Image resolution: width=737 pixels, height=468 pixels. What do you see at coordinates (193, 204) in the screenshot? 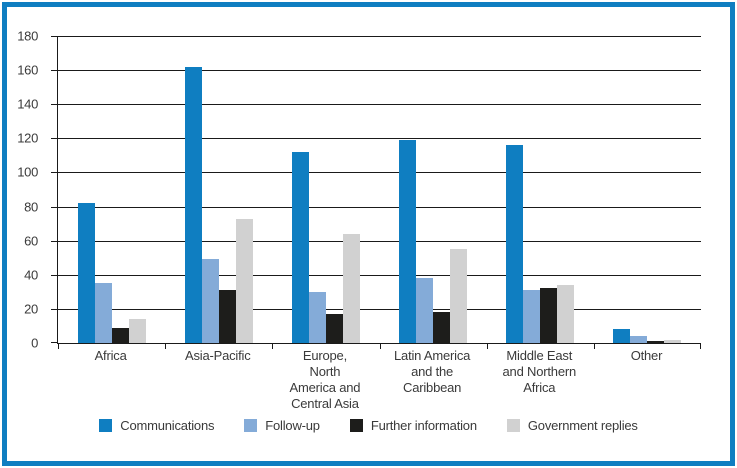
I see `bar-communications-asia-pacific` at bounding box center [193, 204].